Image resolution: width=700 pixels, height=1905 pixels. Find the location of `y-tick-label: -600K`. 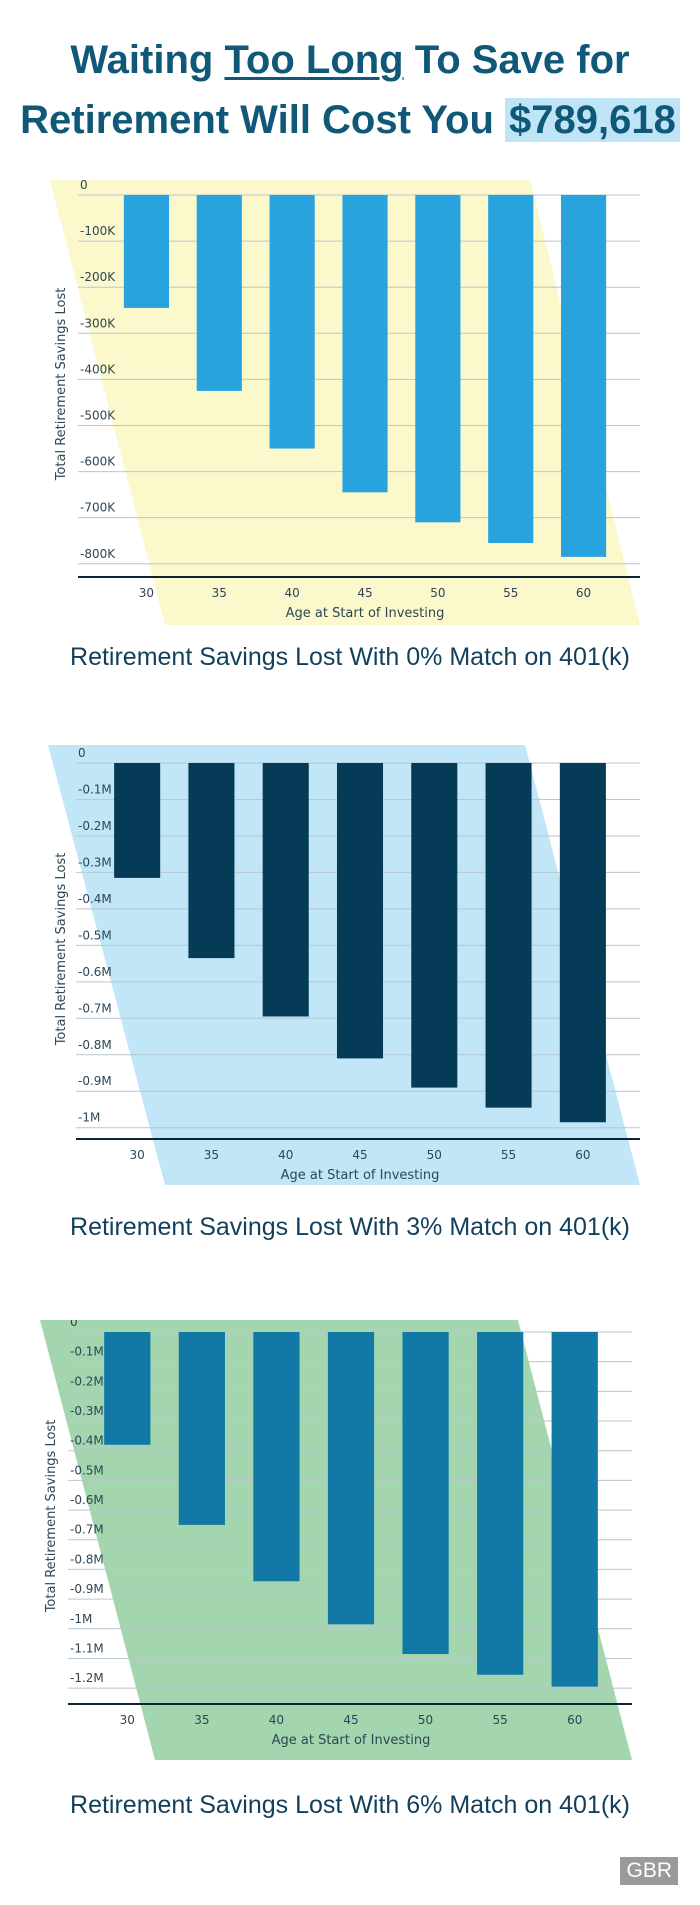

y-tick-label: -600K is located at coordinates (98, 462).